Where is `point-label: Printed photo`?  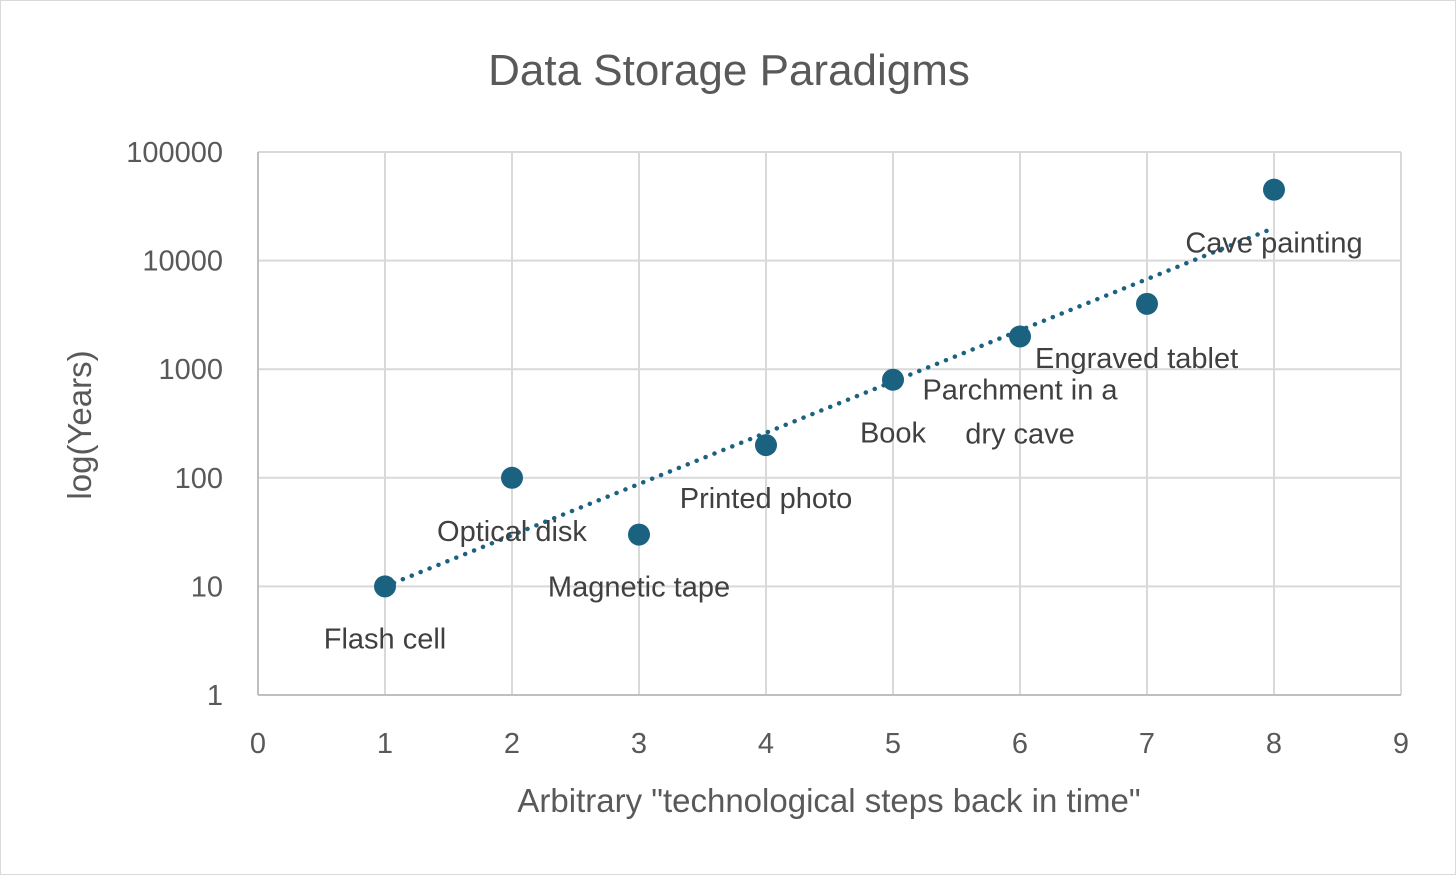
point-label: Printed photo is located at coordinates (766, 499).